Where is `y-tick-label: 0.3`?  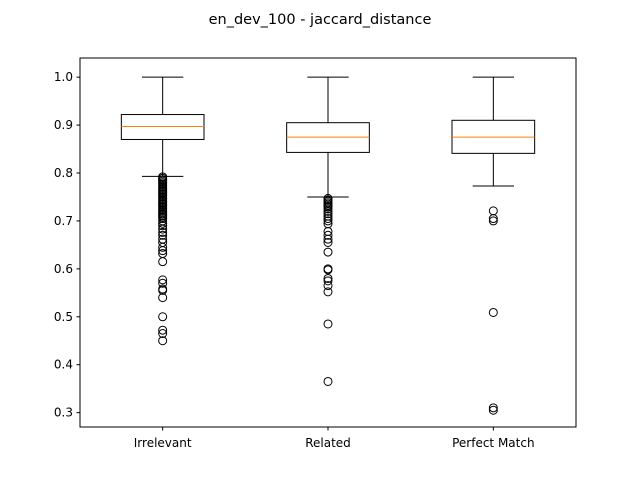
y-tick-label: 0.3 is located at coordinates (63, 413).